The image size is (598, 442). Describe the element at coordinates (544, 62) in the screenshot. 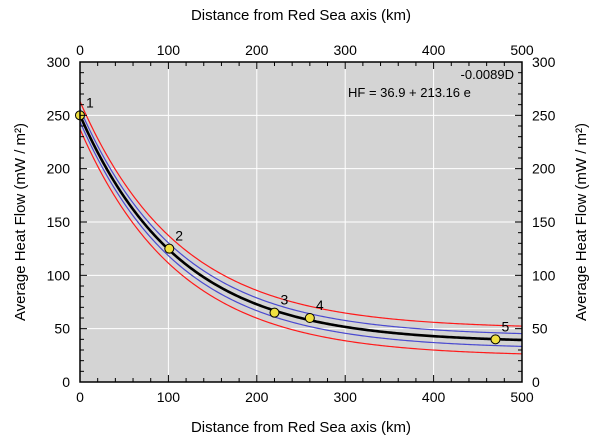

I see `y-tick-label-right: 300` at that location.